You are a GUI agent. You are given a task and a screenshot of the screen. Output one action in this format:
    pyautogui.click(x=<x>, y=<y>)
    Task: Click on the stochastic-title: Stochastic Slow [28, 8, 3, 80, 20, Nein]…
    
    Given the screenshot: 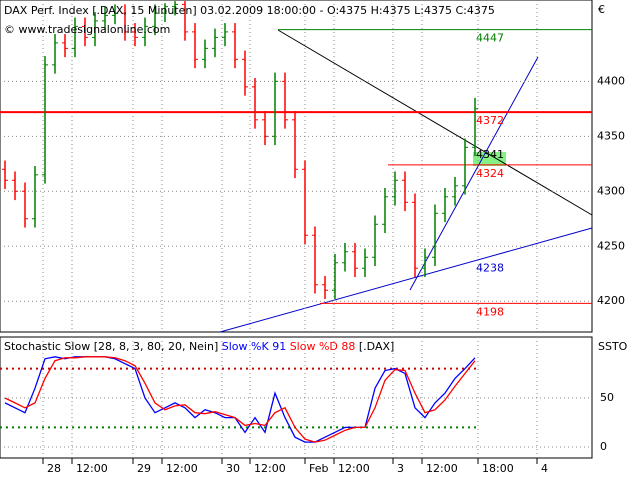 What is the action you would take?
    pyautogui.click(x=199, y=346)
    